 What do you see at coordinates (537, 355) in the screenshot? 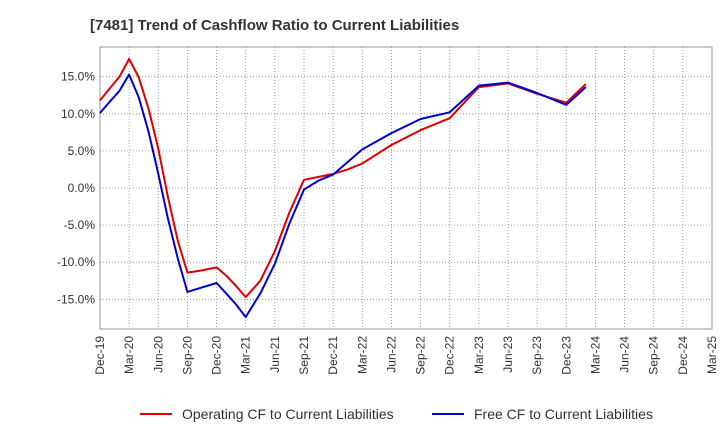
I see `x-tick-label: Sep-23` at bounding box center [537, 355].